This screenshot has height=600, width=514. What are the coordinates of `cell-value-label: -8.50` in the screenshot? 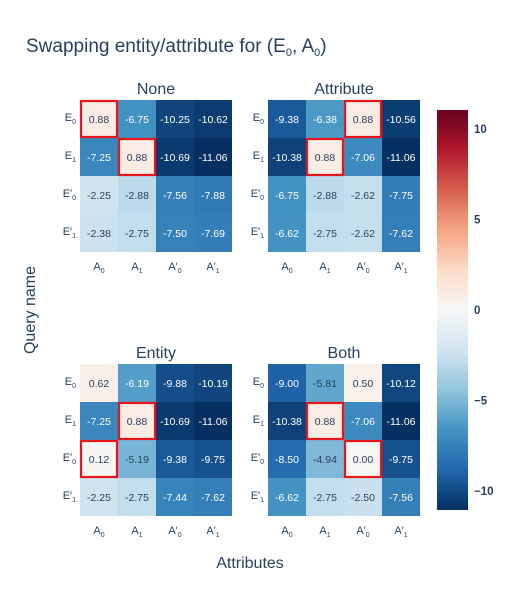 It's located at (287, 460).